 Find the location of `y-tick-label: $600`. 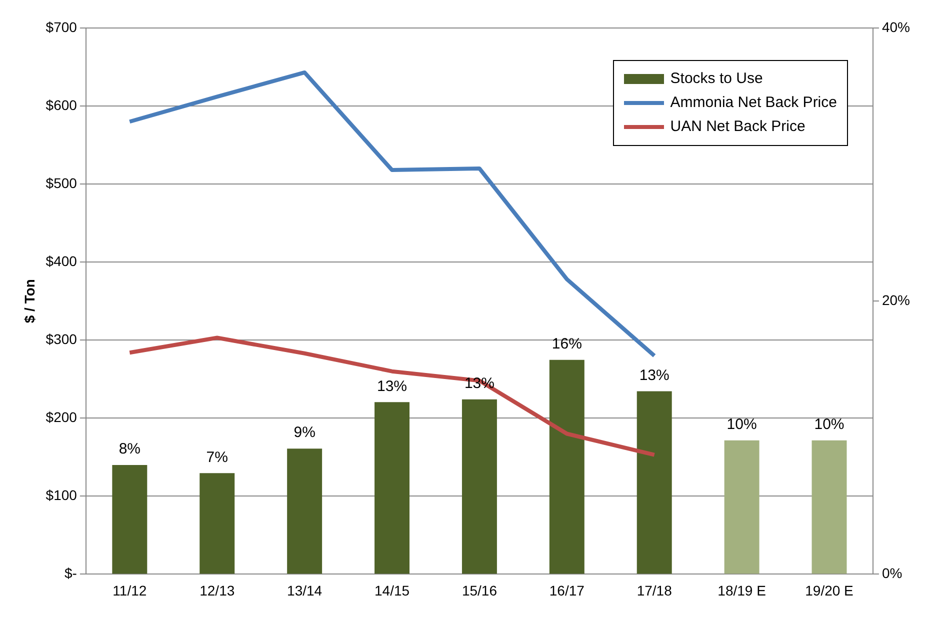

y-tick-label: $600 is located at coordinates (62, 104).